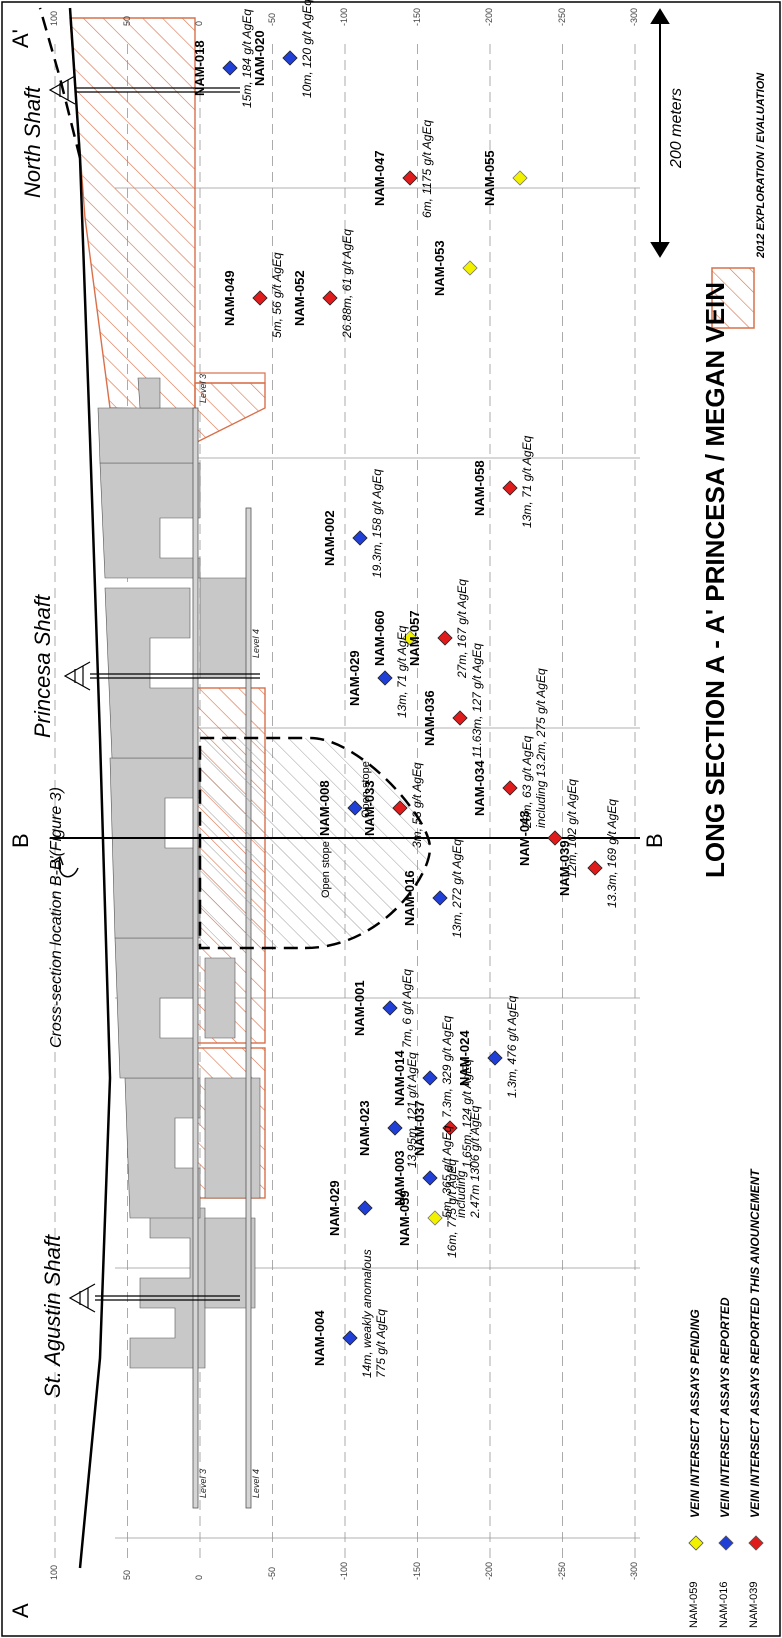 The width and height of the screenshot is (782, 1638). What do you see at coordinates (299, 298) in the screenshot?
I see `drill-hole-id: NAM-052` at bounding box center [299, 298].